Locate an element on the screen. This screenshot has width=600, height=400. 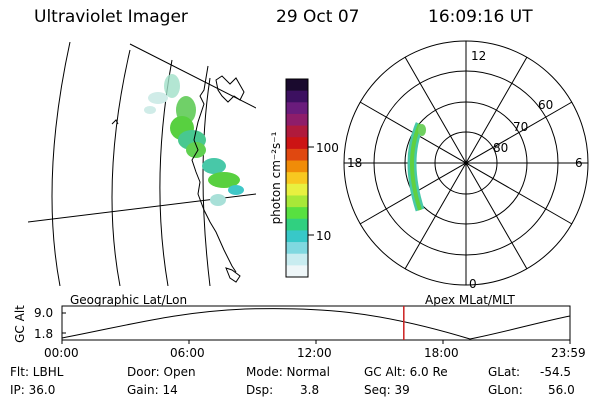
altitude-curve is located at coordinates (316, 324).